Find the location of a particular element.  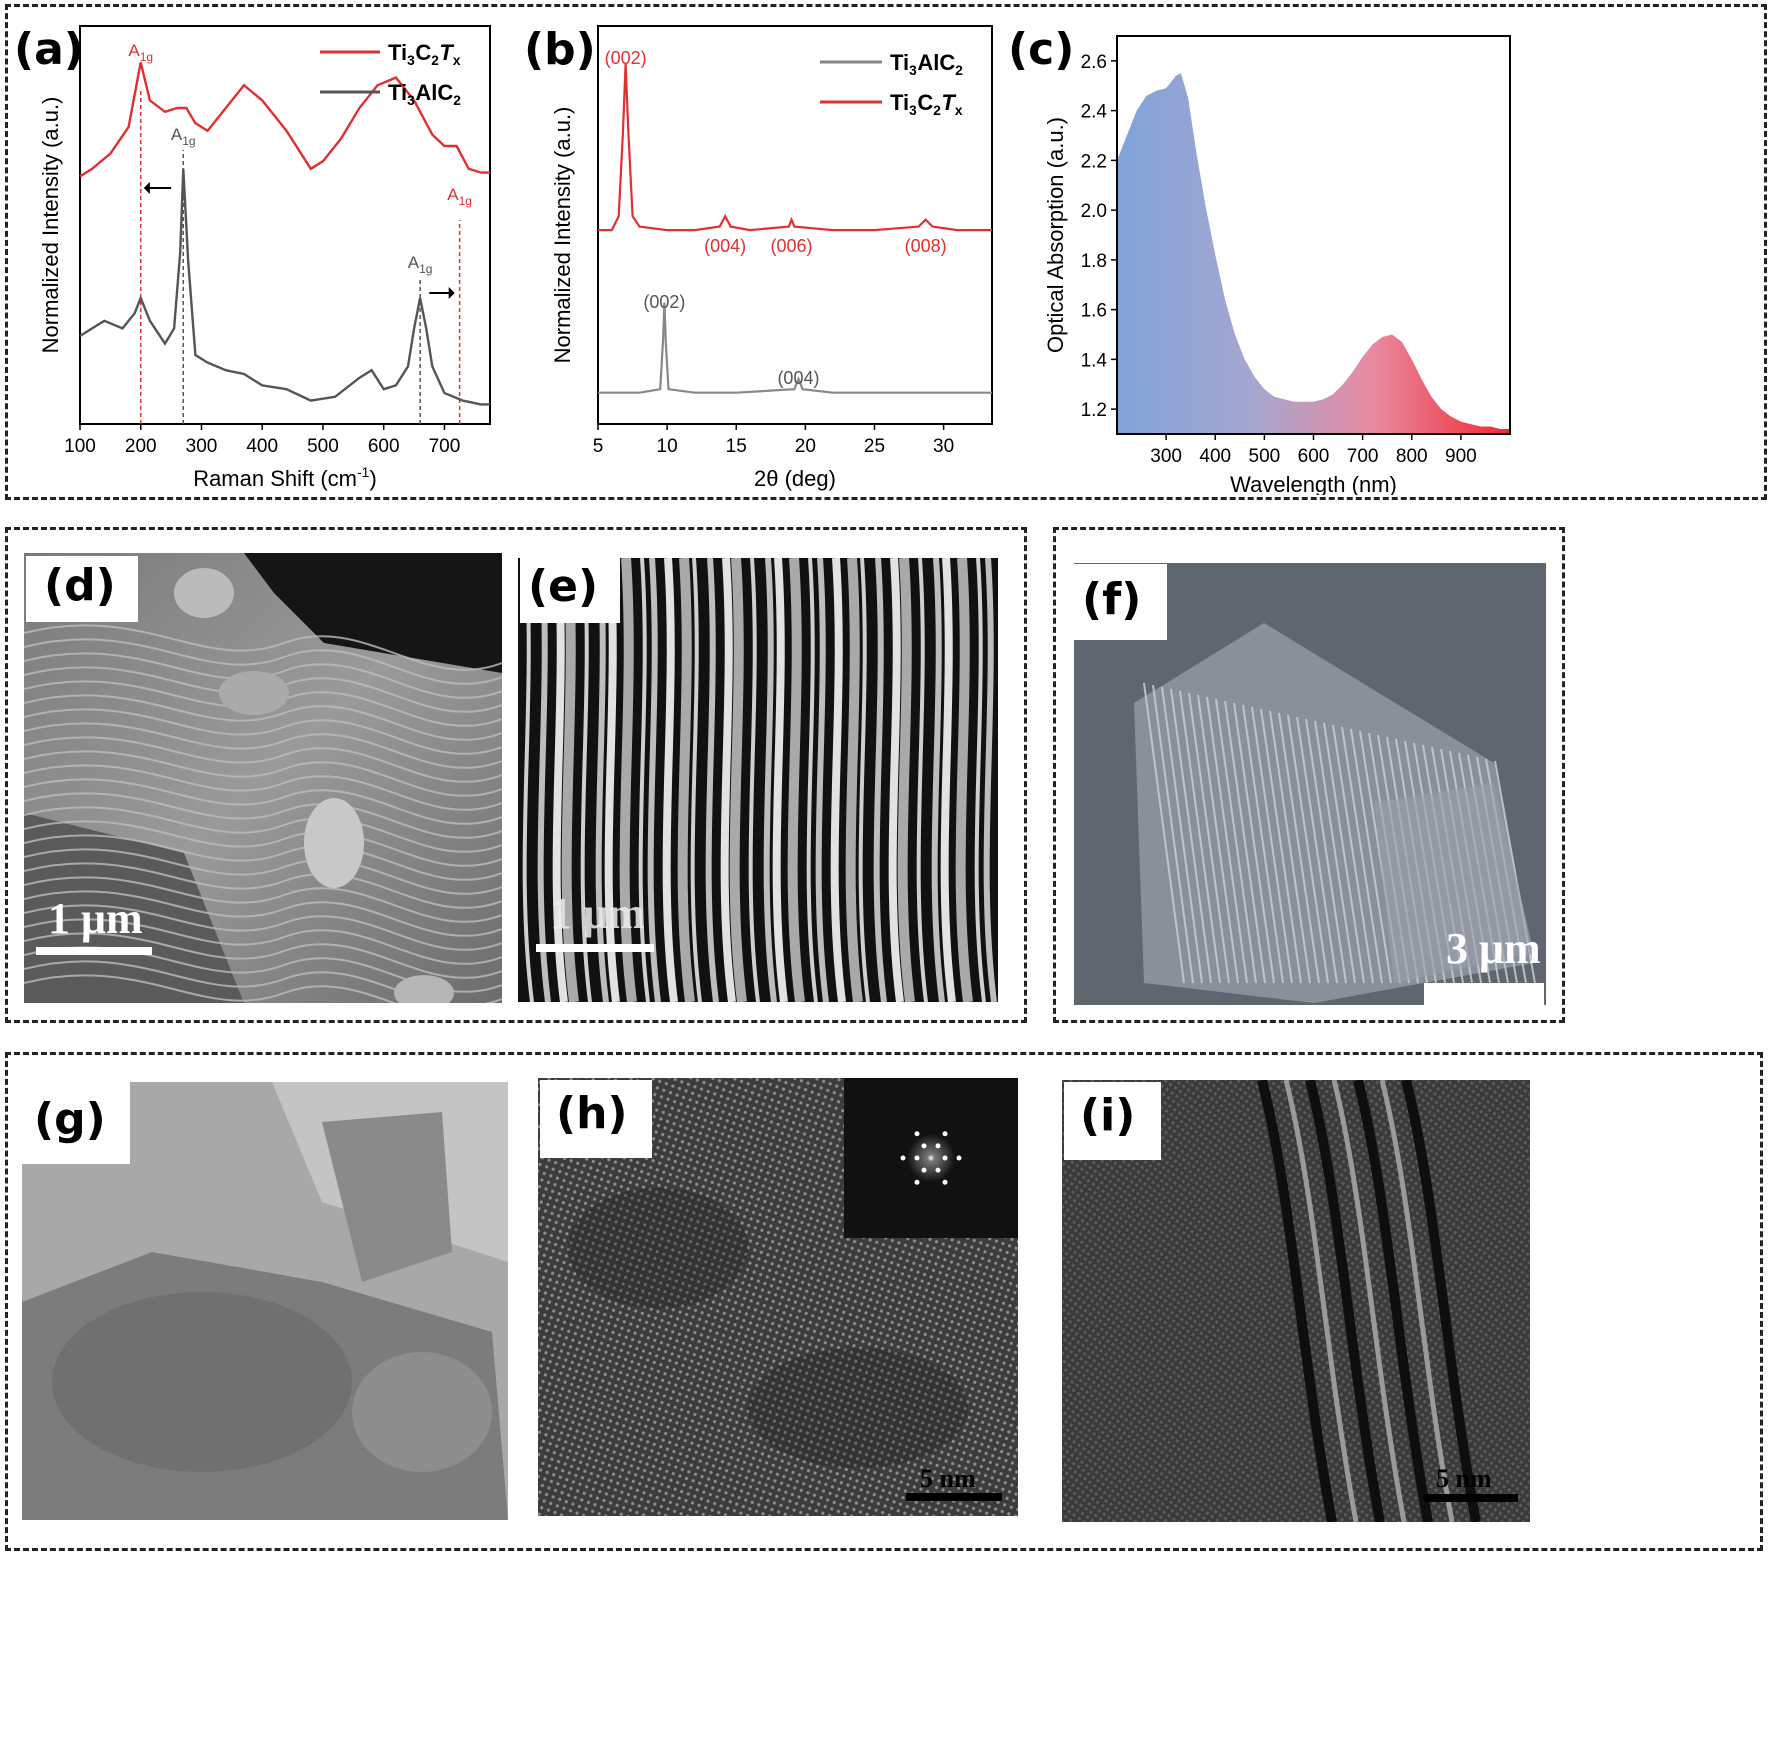

xrd-peak-label: (006) is located at coordinates (792, 246).